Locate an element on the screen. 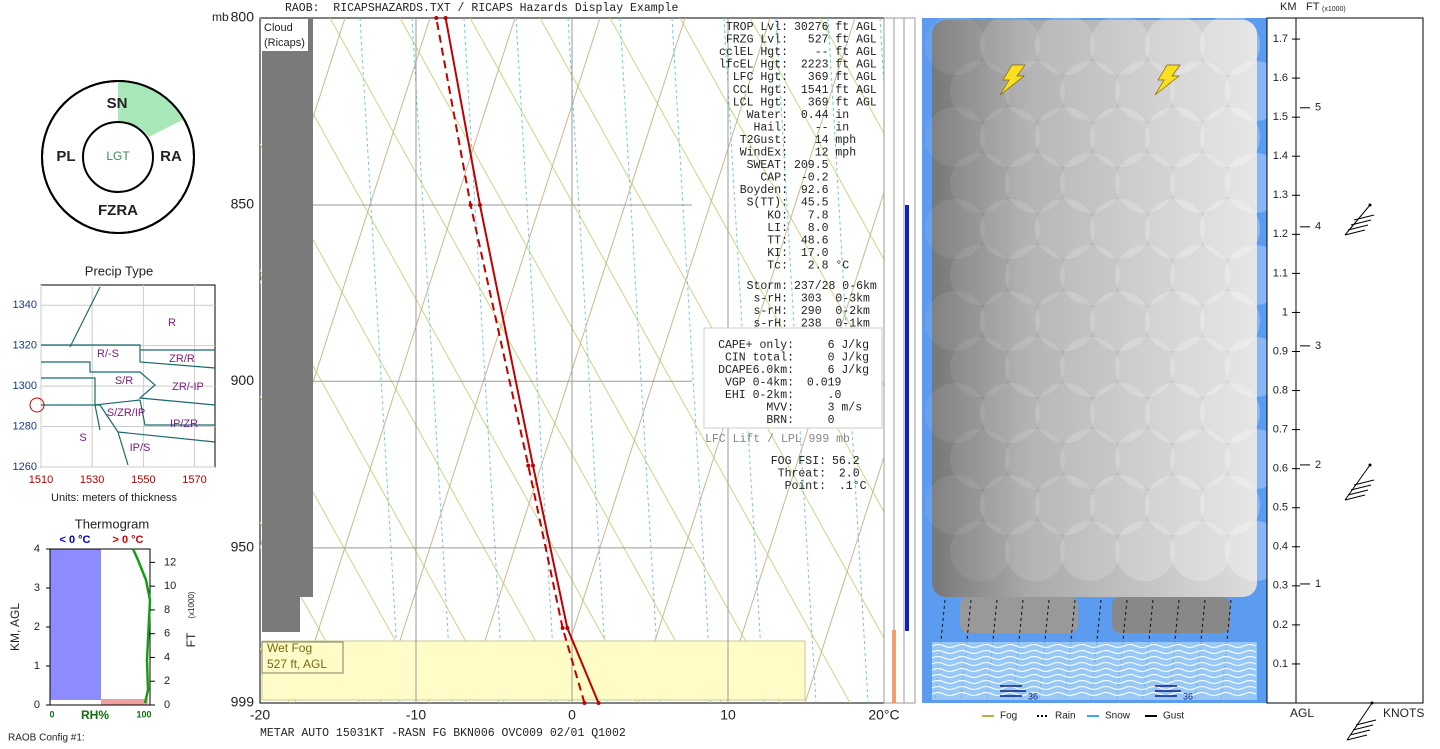  cape-box is located at coordinates (793, 378).